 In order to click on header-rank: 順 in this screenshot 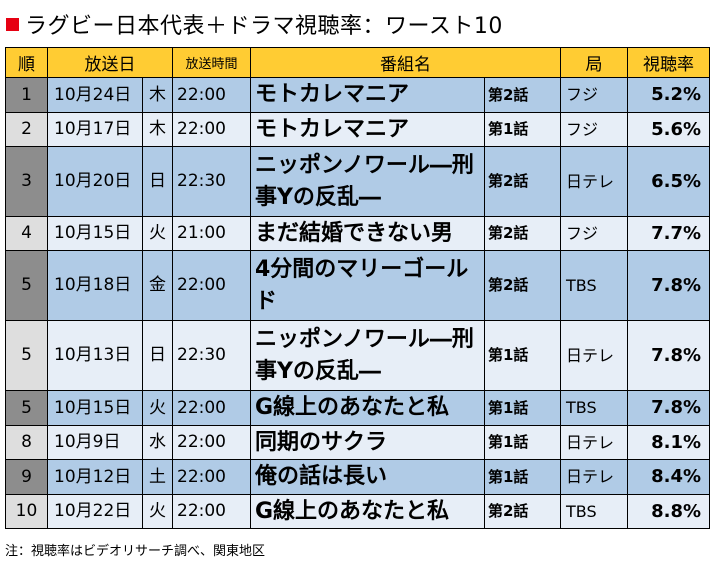, I will do `click(26, 62)`.